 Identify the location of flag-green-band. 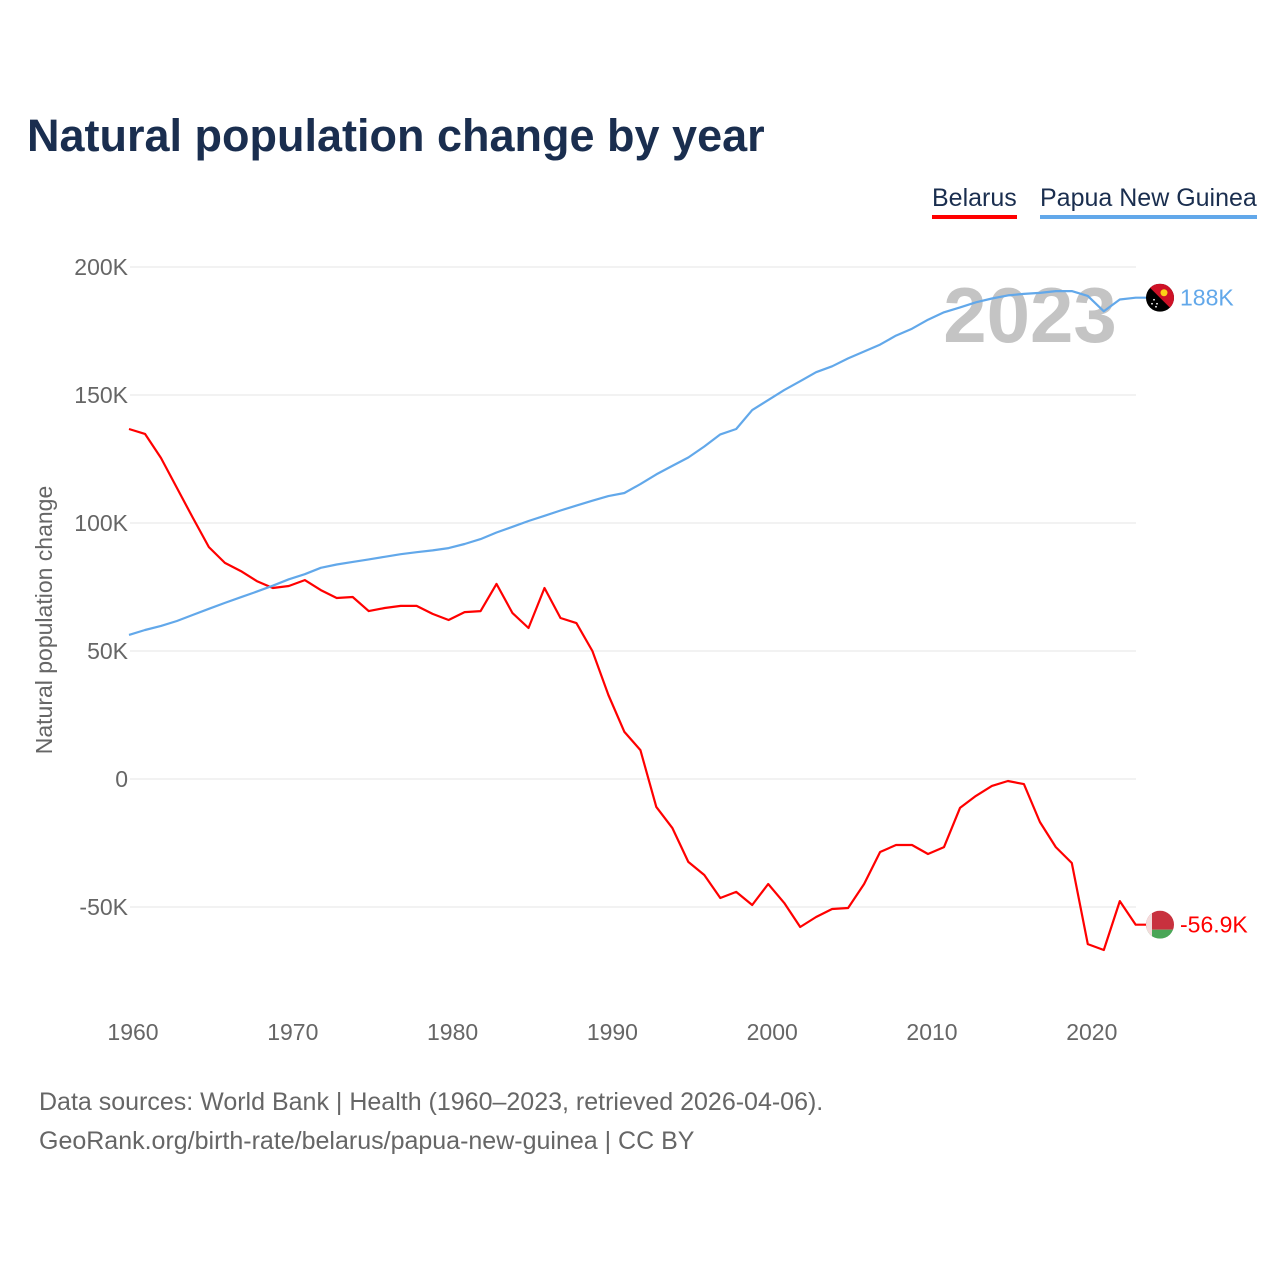
(1160, 934).